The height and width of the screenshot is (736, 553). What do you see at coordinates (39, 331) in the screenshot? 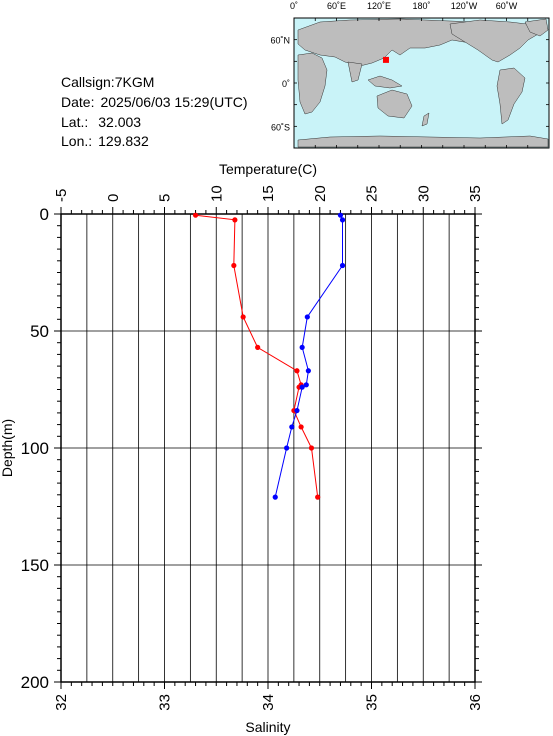
I see `depth-tick-label: 50` at bounding box center [39, 331].